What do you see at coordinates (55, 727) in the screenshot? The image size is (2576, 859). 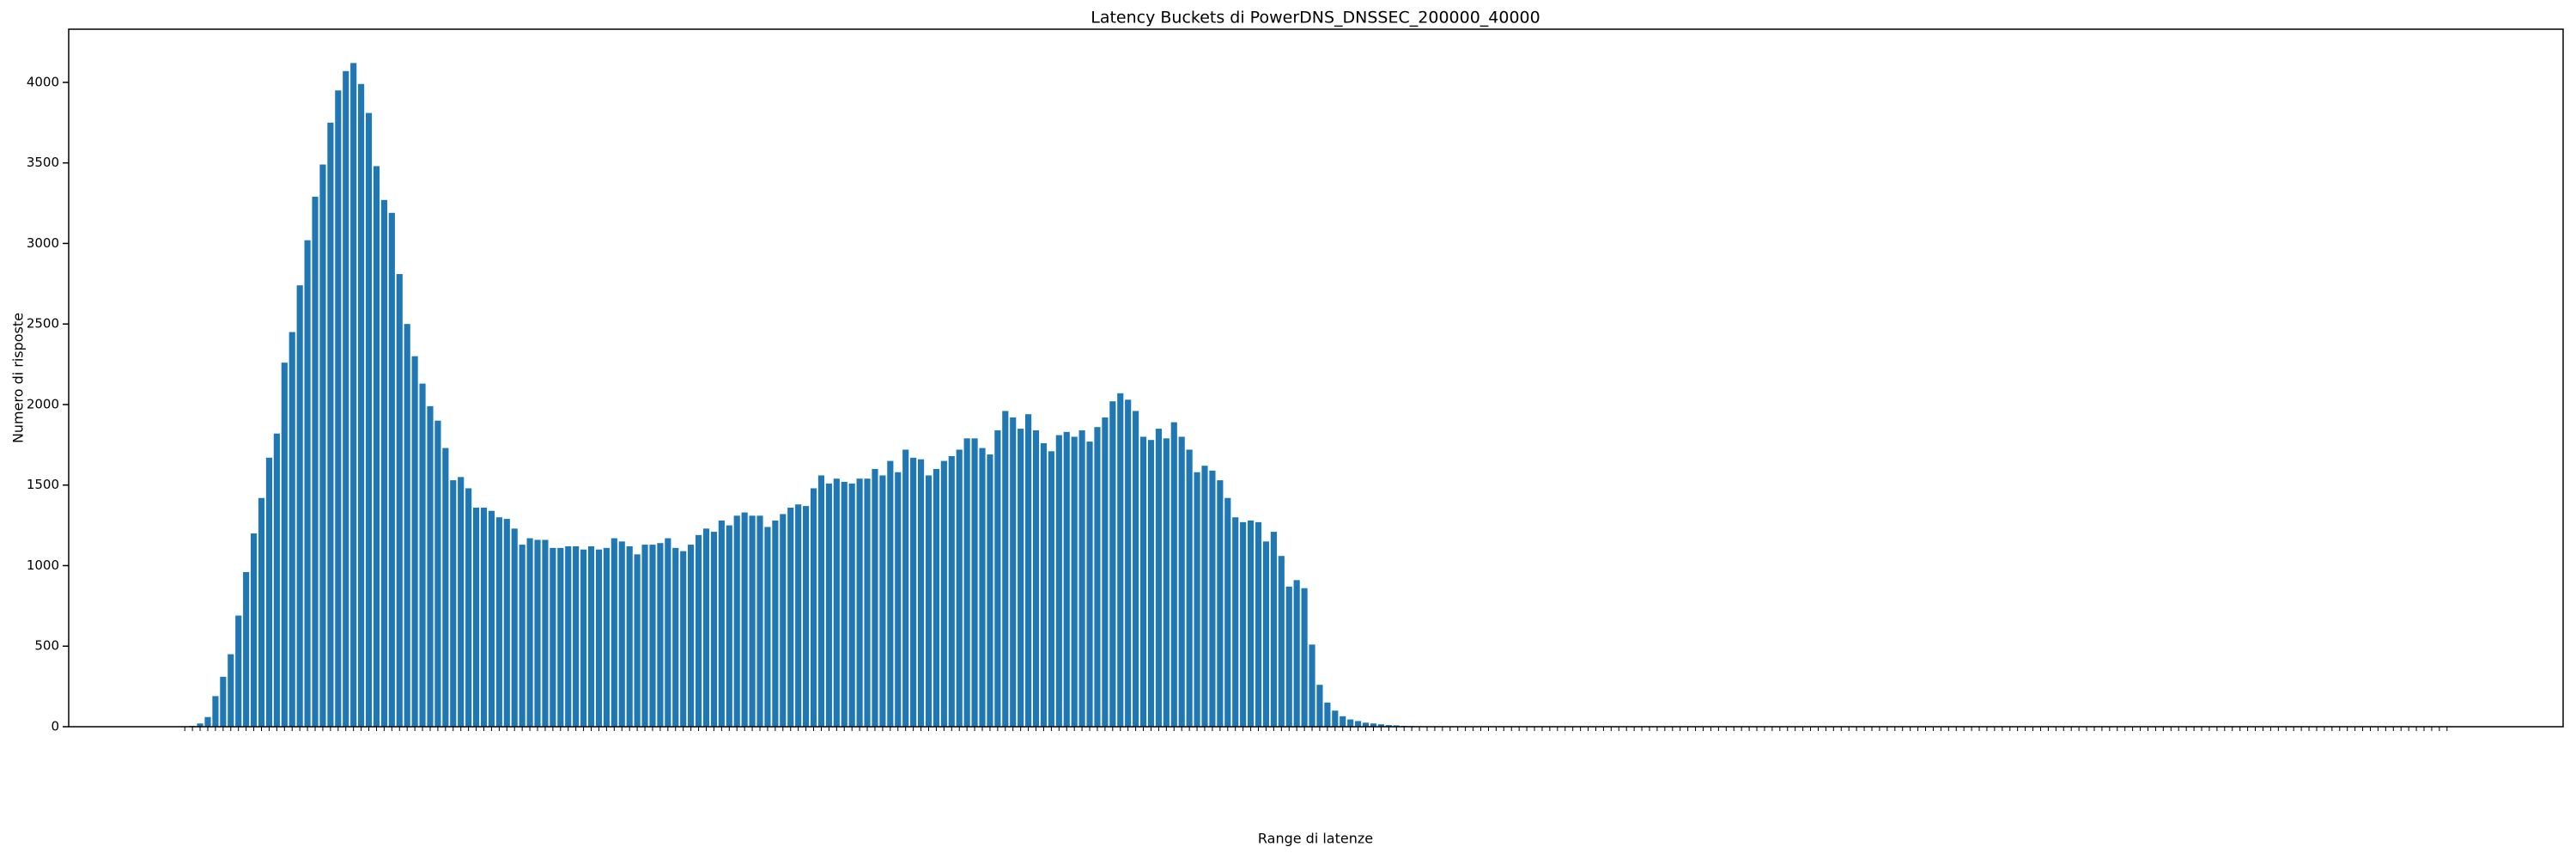 I see `y-tick-label: 0` at bounding box center [55, 727].